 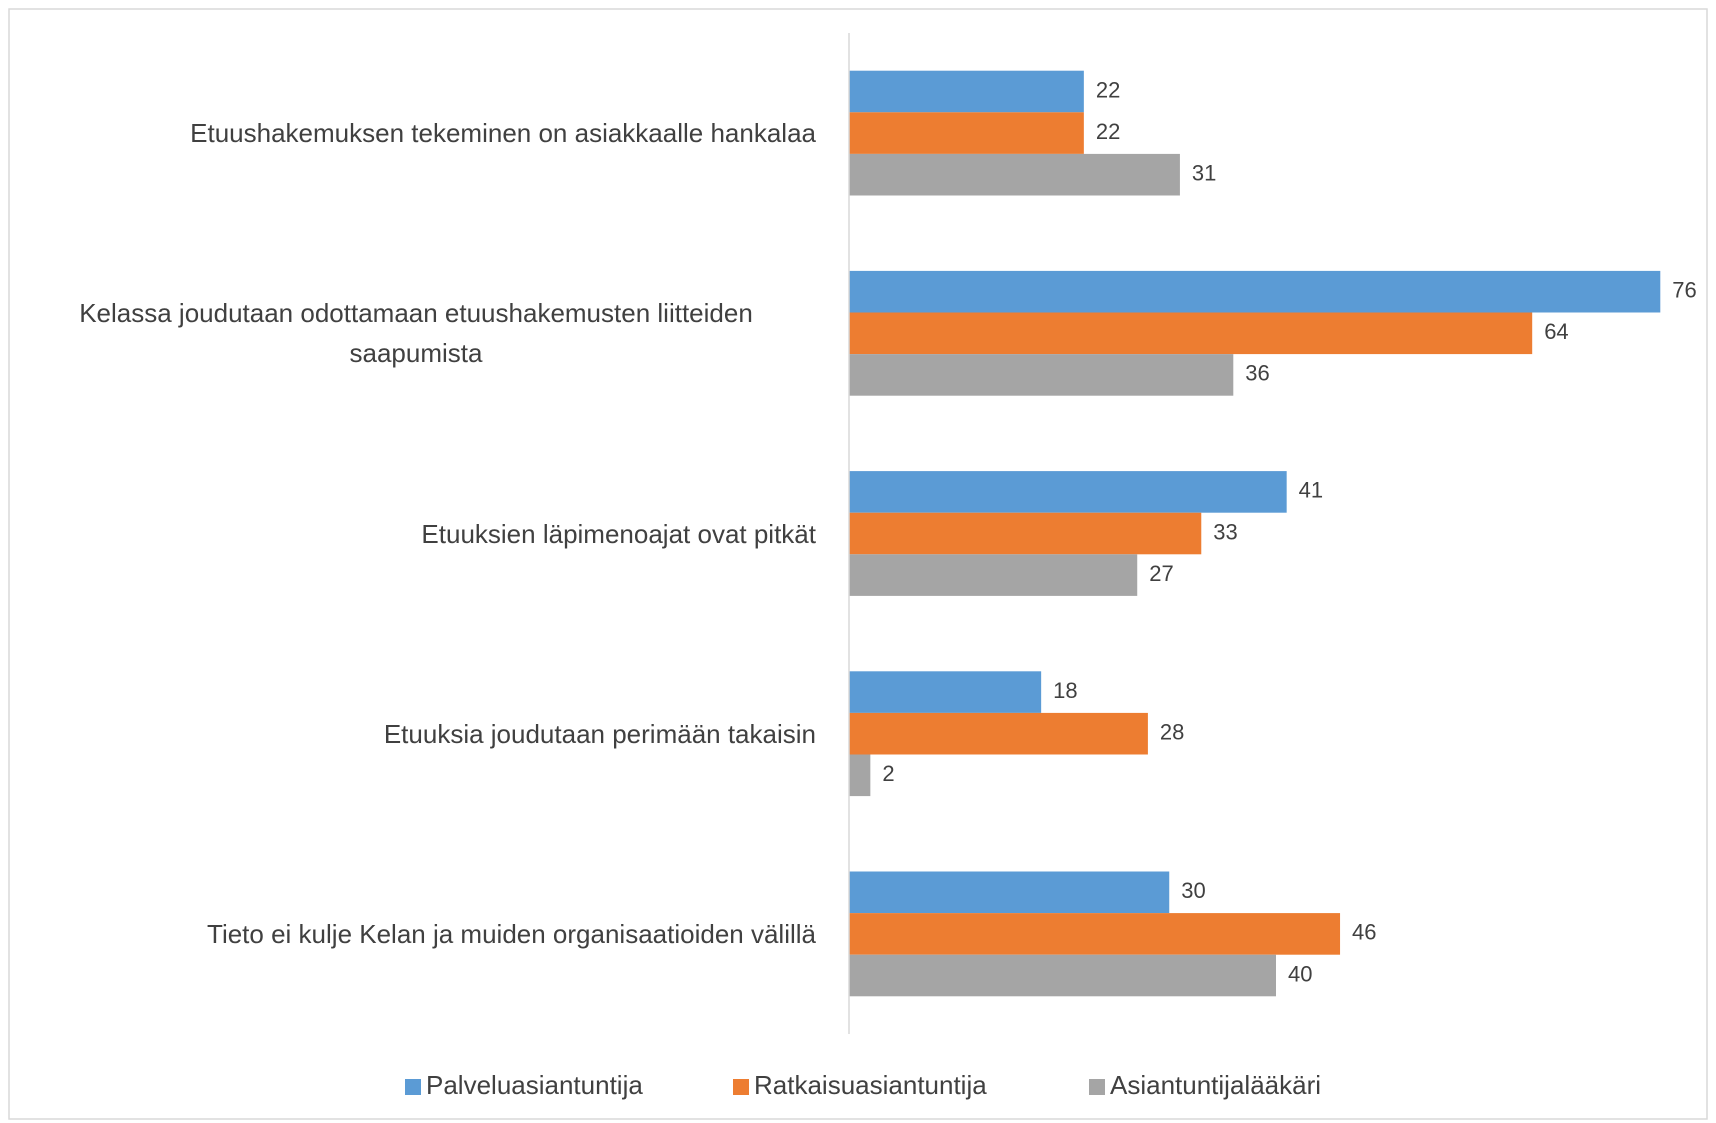 I want to click on data-label: 28, so click(x=1172, y=732).